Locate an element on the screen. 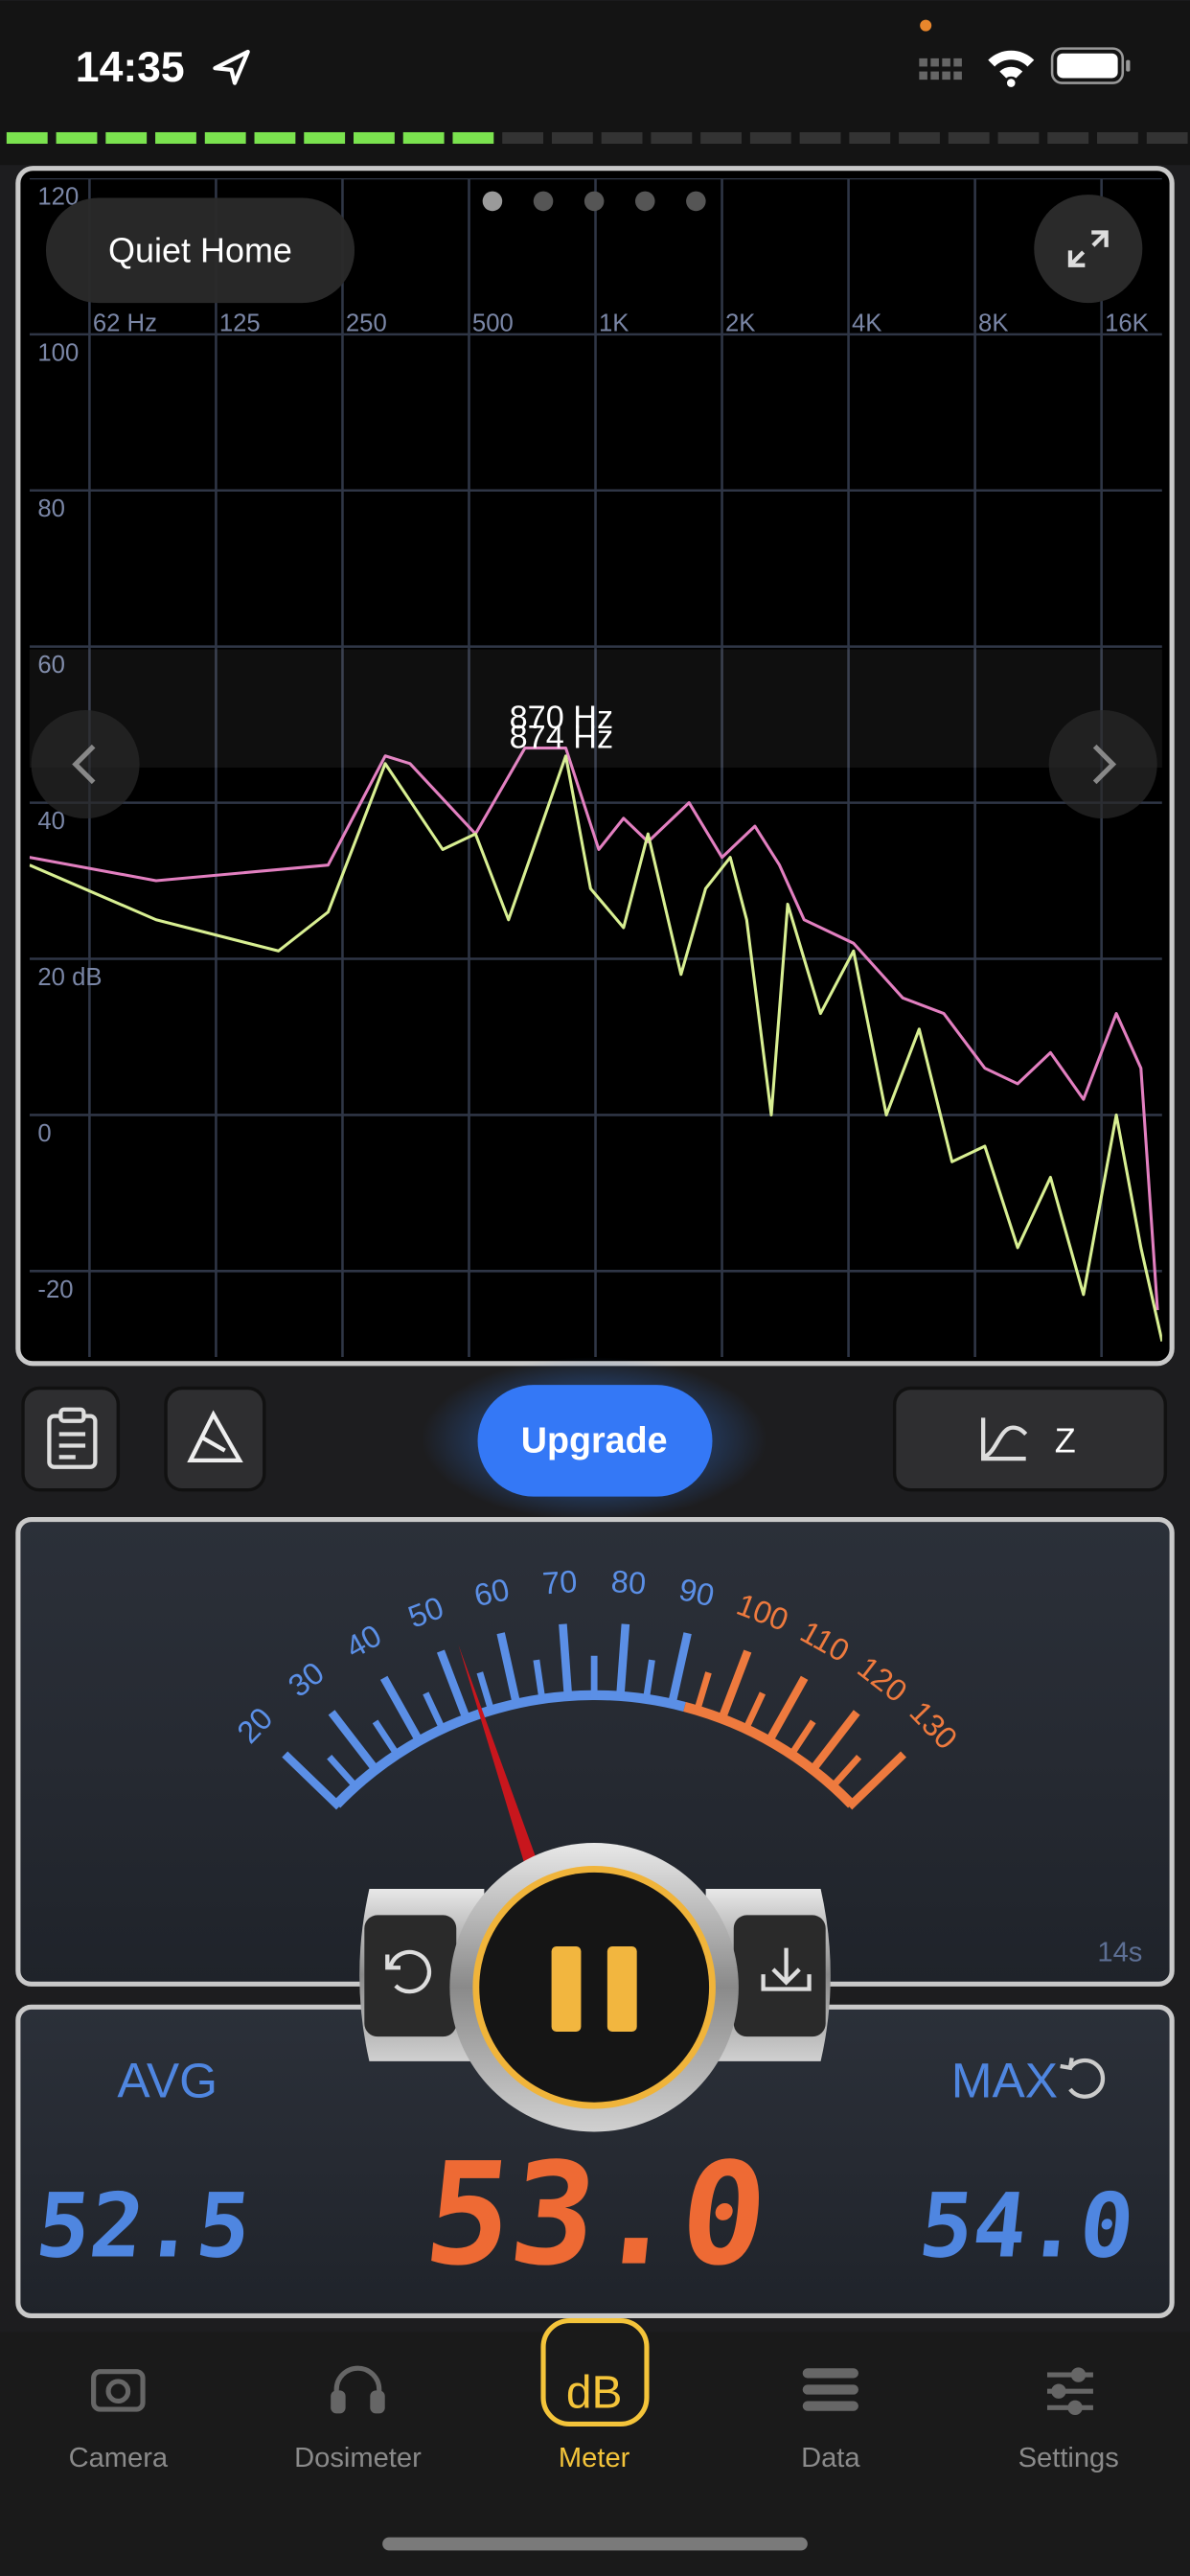 Image resolution: width=1190 pixels, height=2576 pixels. peak-band is located at coordinates (595, 708).